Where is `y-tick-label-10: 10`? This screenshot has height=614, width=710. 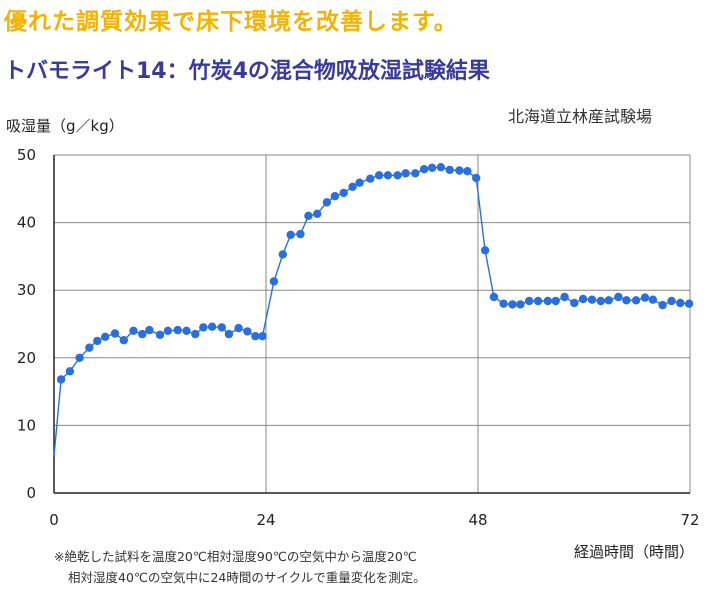
y-tick-label-10: 10 is located at coordinates (26, 425).